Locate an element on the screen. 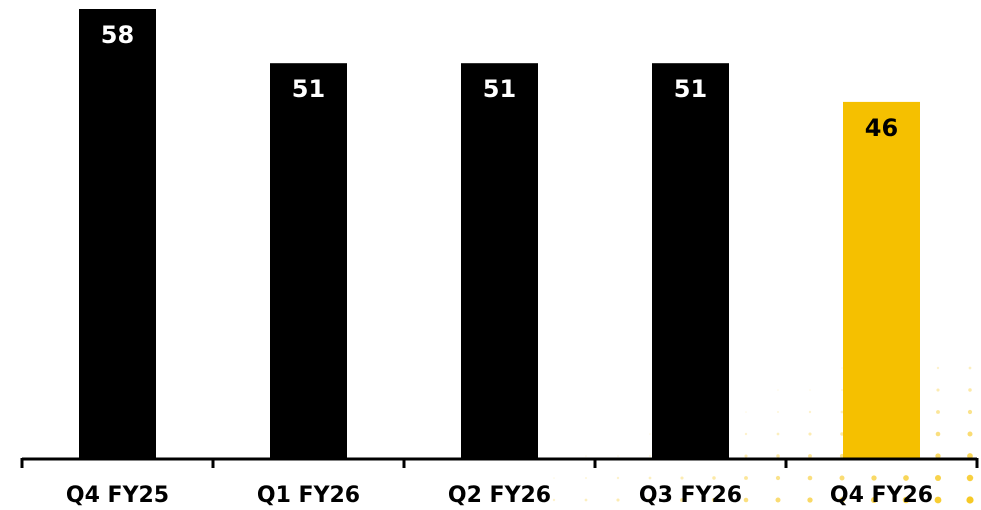 The width and height of the screenshot is (981, 510). bar-q1-fy26 is located at coordinates (308, 260).